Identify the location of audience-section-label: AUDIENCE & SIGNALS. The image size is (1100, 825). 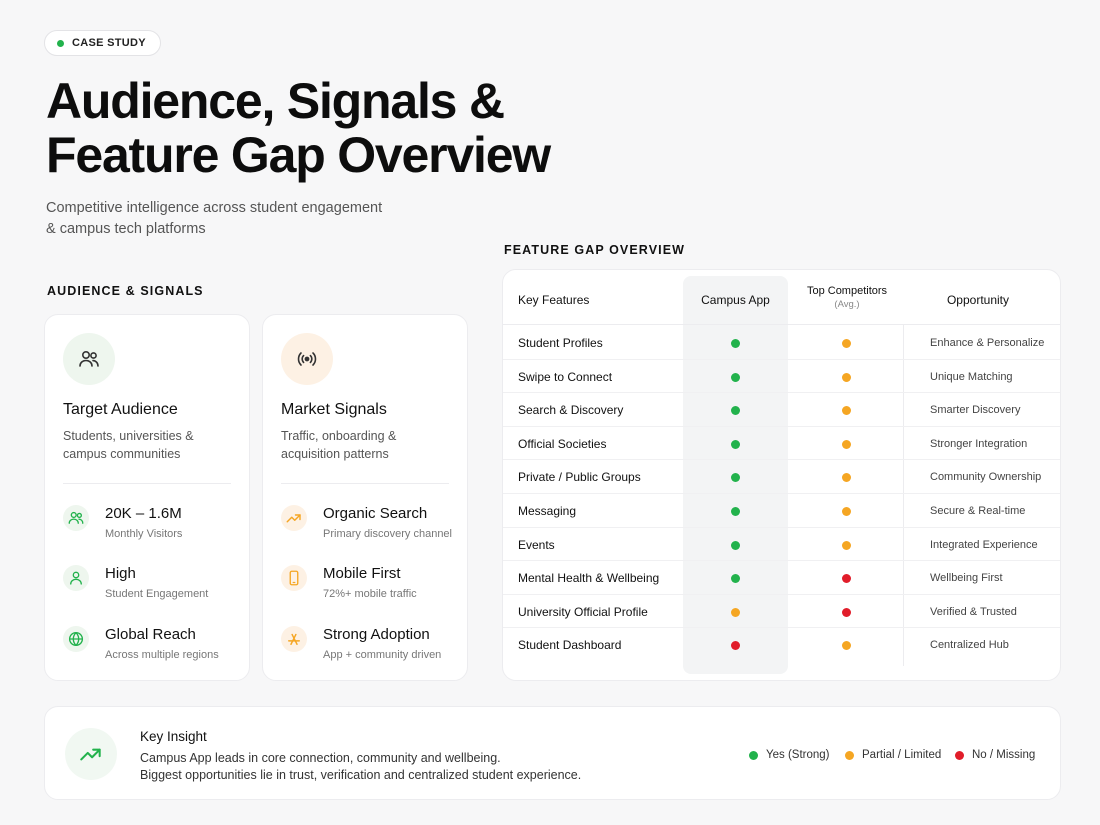
(125, 291).